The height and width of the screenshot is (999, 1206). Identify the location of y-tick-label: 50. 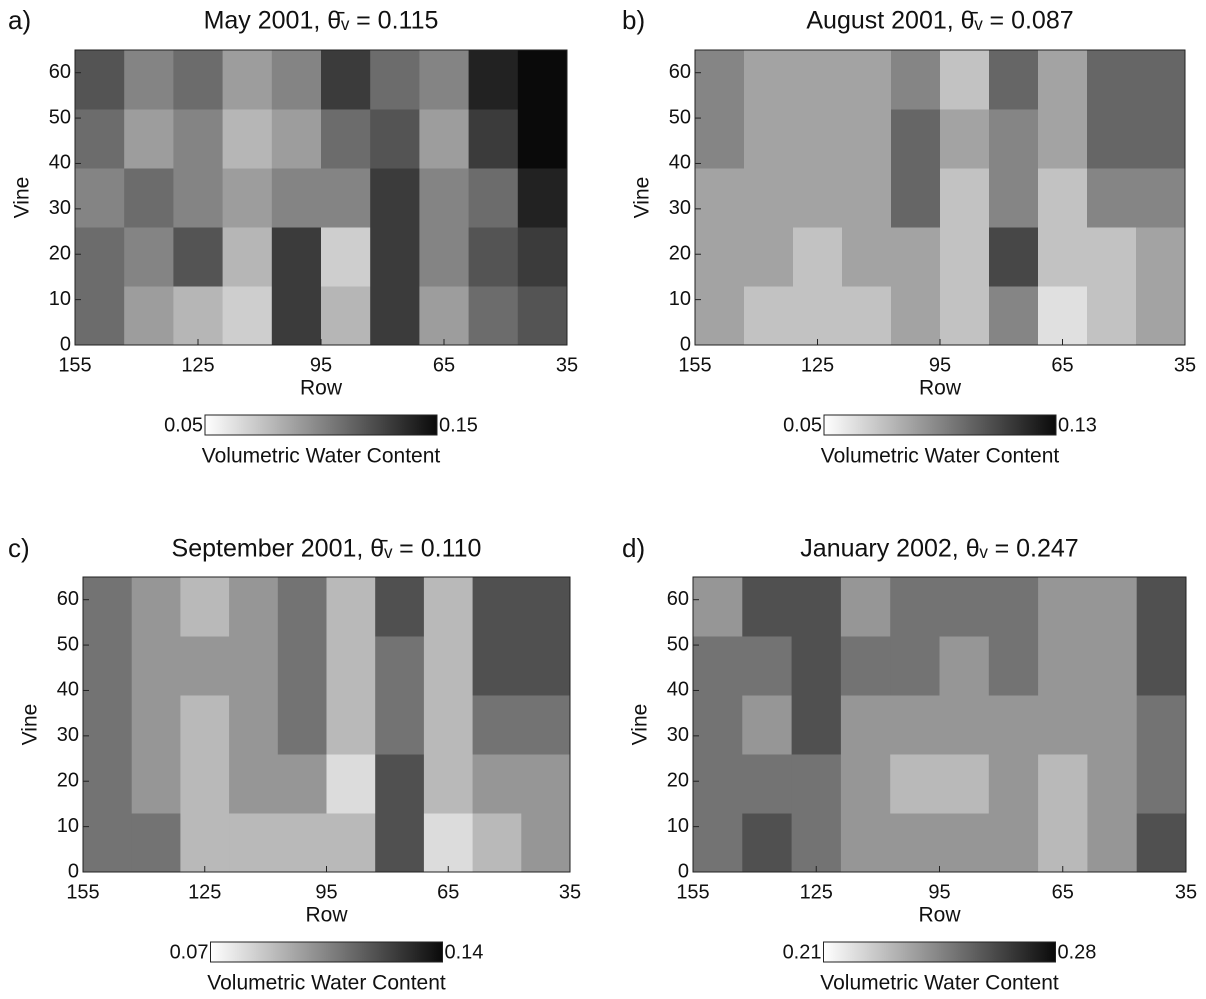
(68, 644).